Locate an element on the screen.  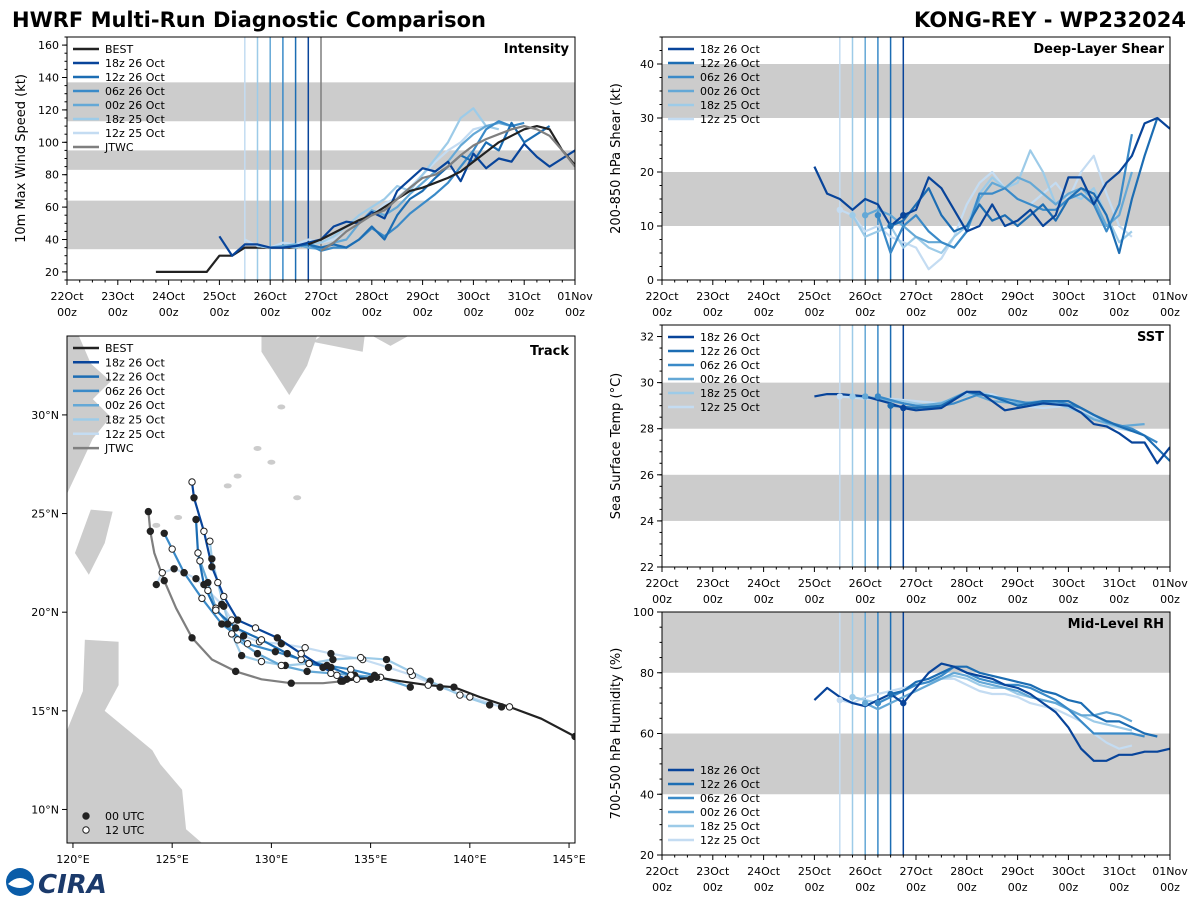
y-axis-label: 700-500 hPa Humidity (%) is located at coordinates (616, 734).